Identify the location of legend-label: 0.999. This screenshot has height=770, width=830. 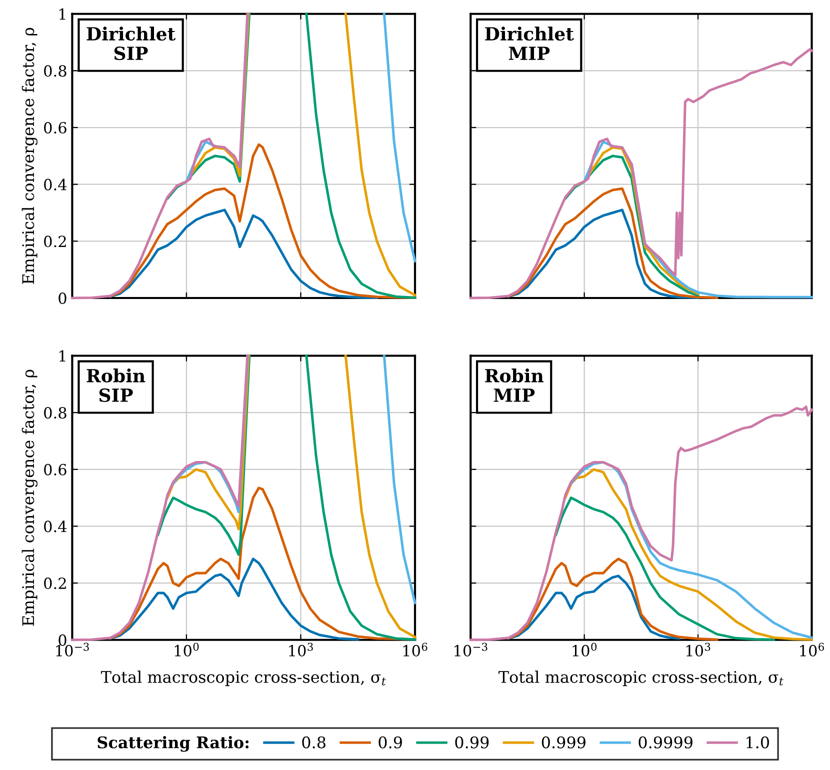
(564, 742).